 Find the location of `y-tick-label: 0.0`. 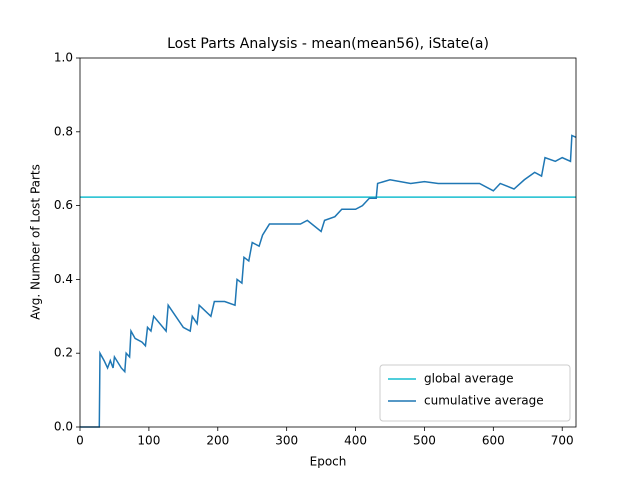

y-tick-label: 0.0 is located at coordinates (63, 427).